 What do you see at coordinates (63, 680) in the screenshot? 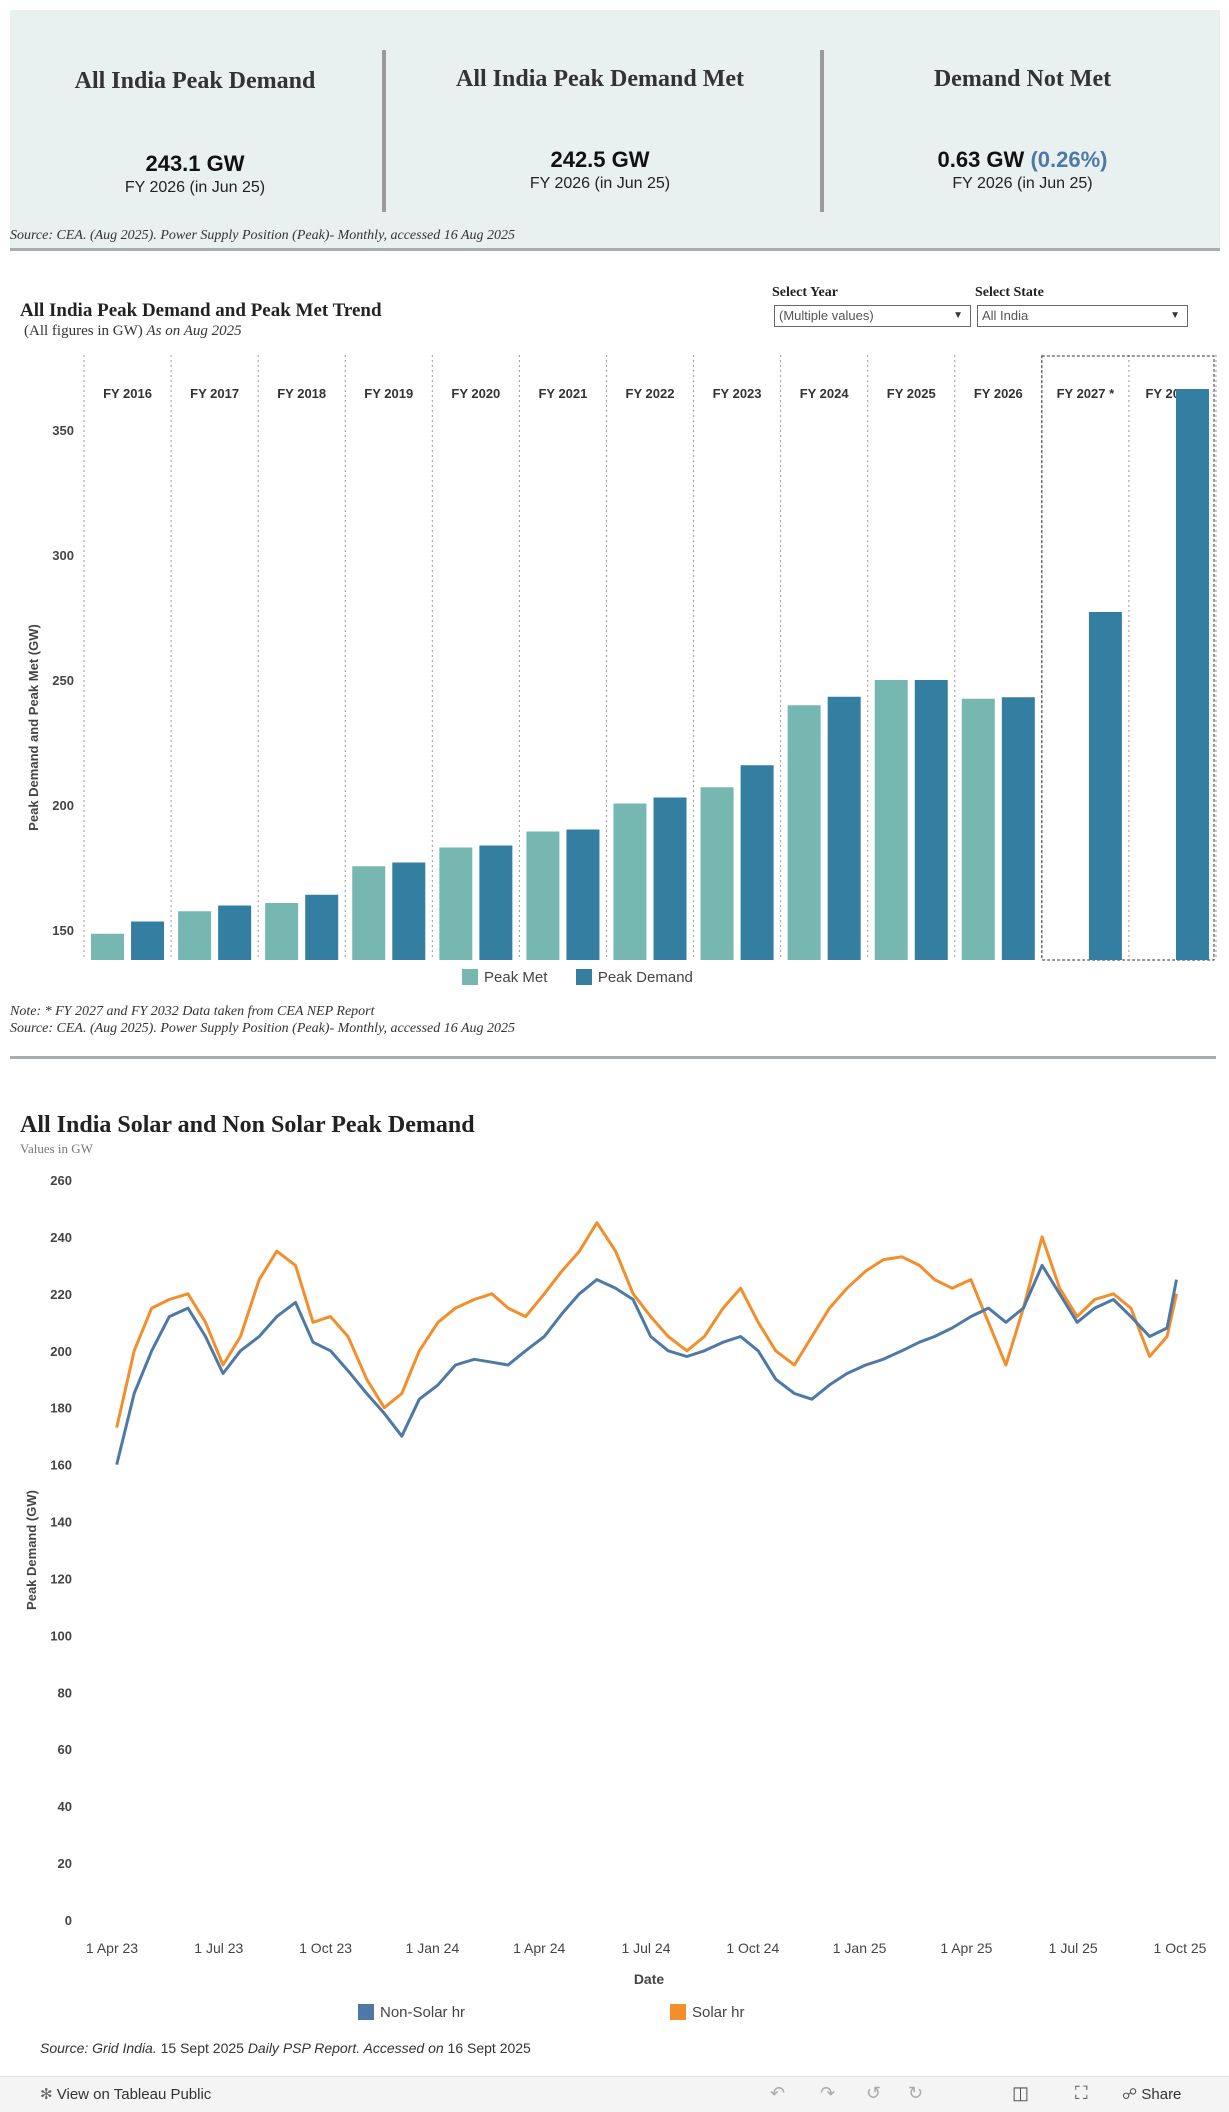
I see `y-tick-label: 250` at bounding box center [63, 680].